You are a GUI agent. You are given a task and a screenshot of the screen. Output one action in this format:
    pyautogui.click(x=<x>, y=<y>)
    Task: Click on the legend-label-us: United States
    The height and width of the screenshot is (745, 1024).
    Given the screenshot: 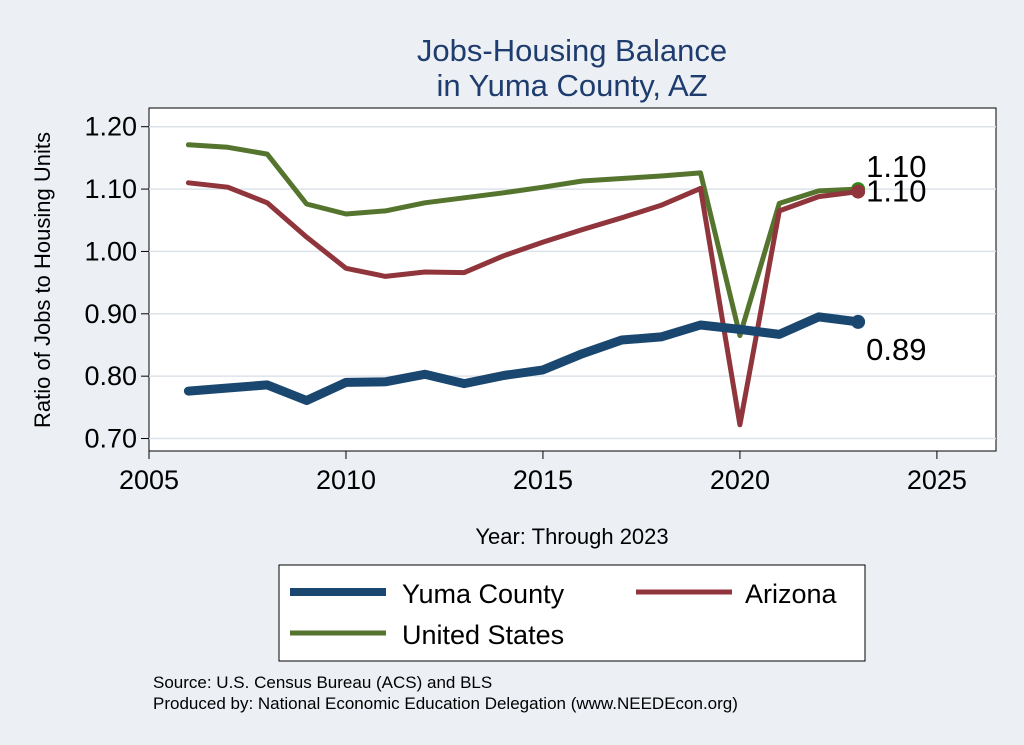 What is the action you would take?
    pyautogui.click(x=483, y=635)
    